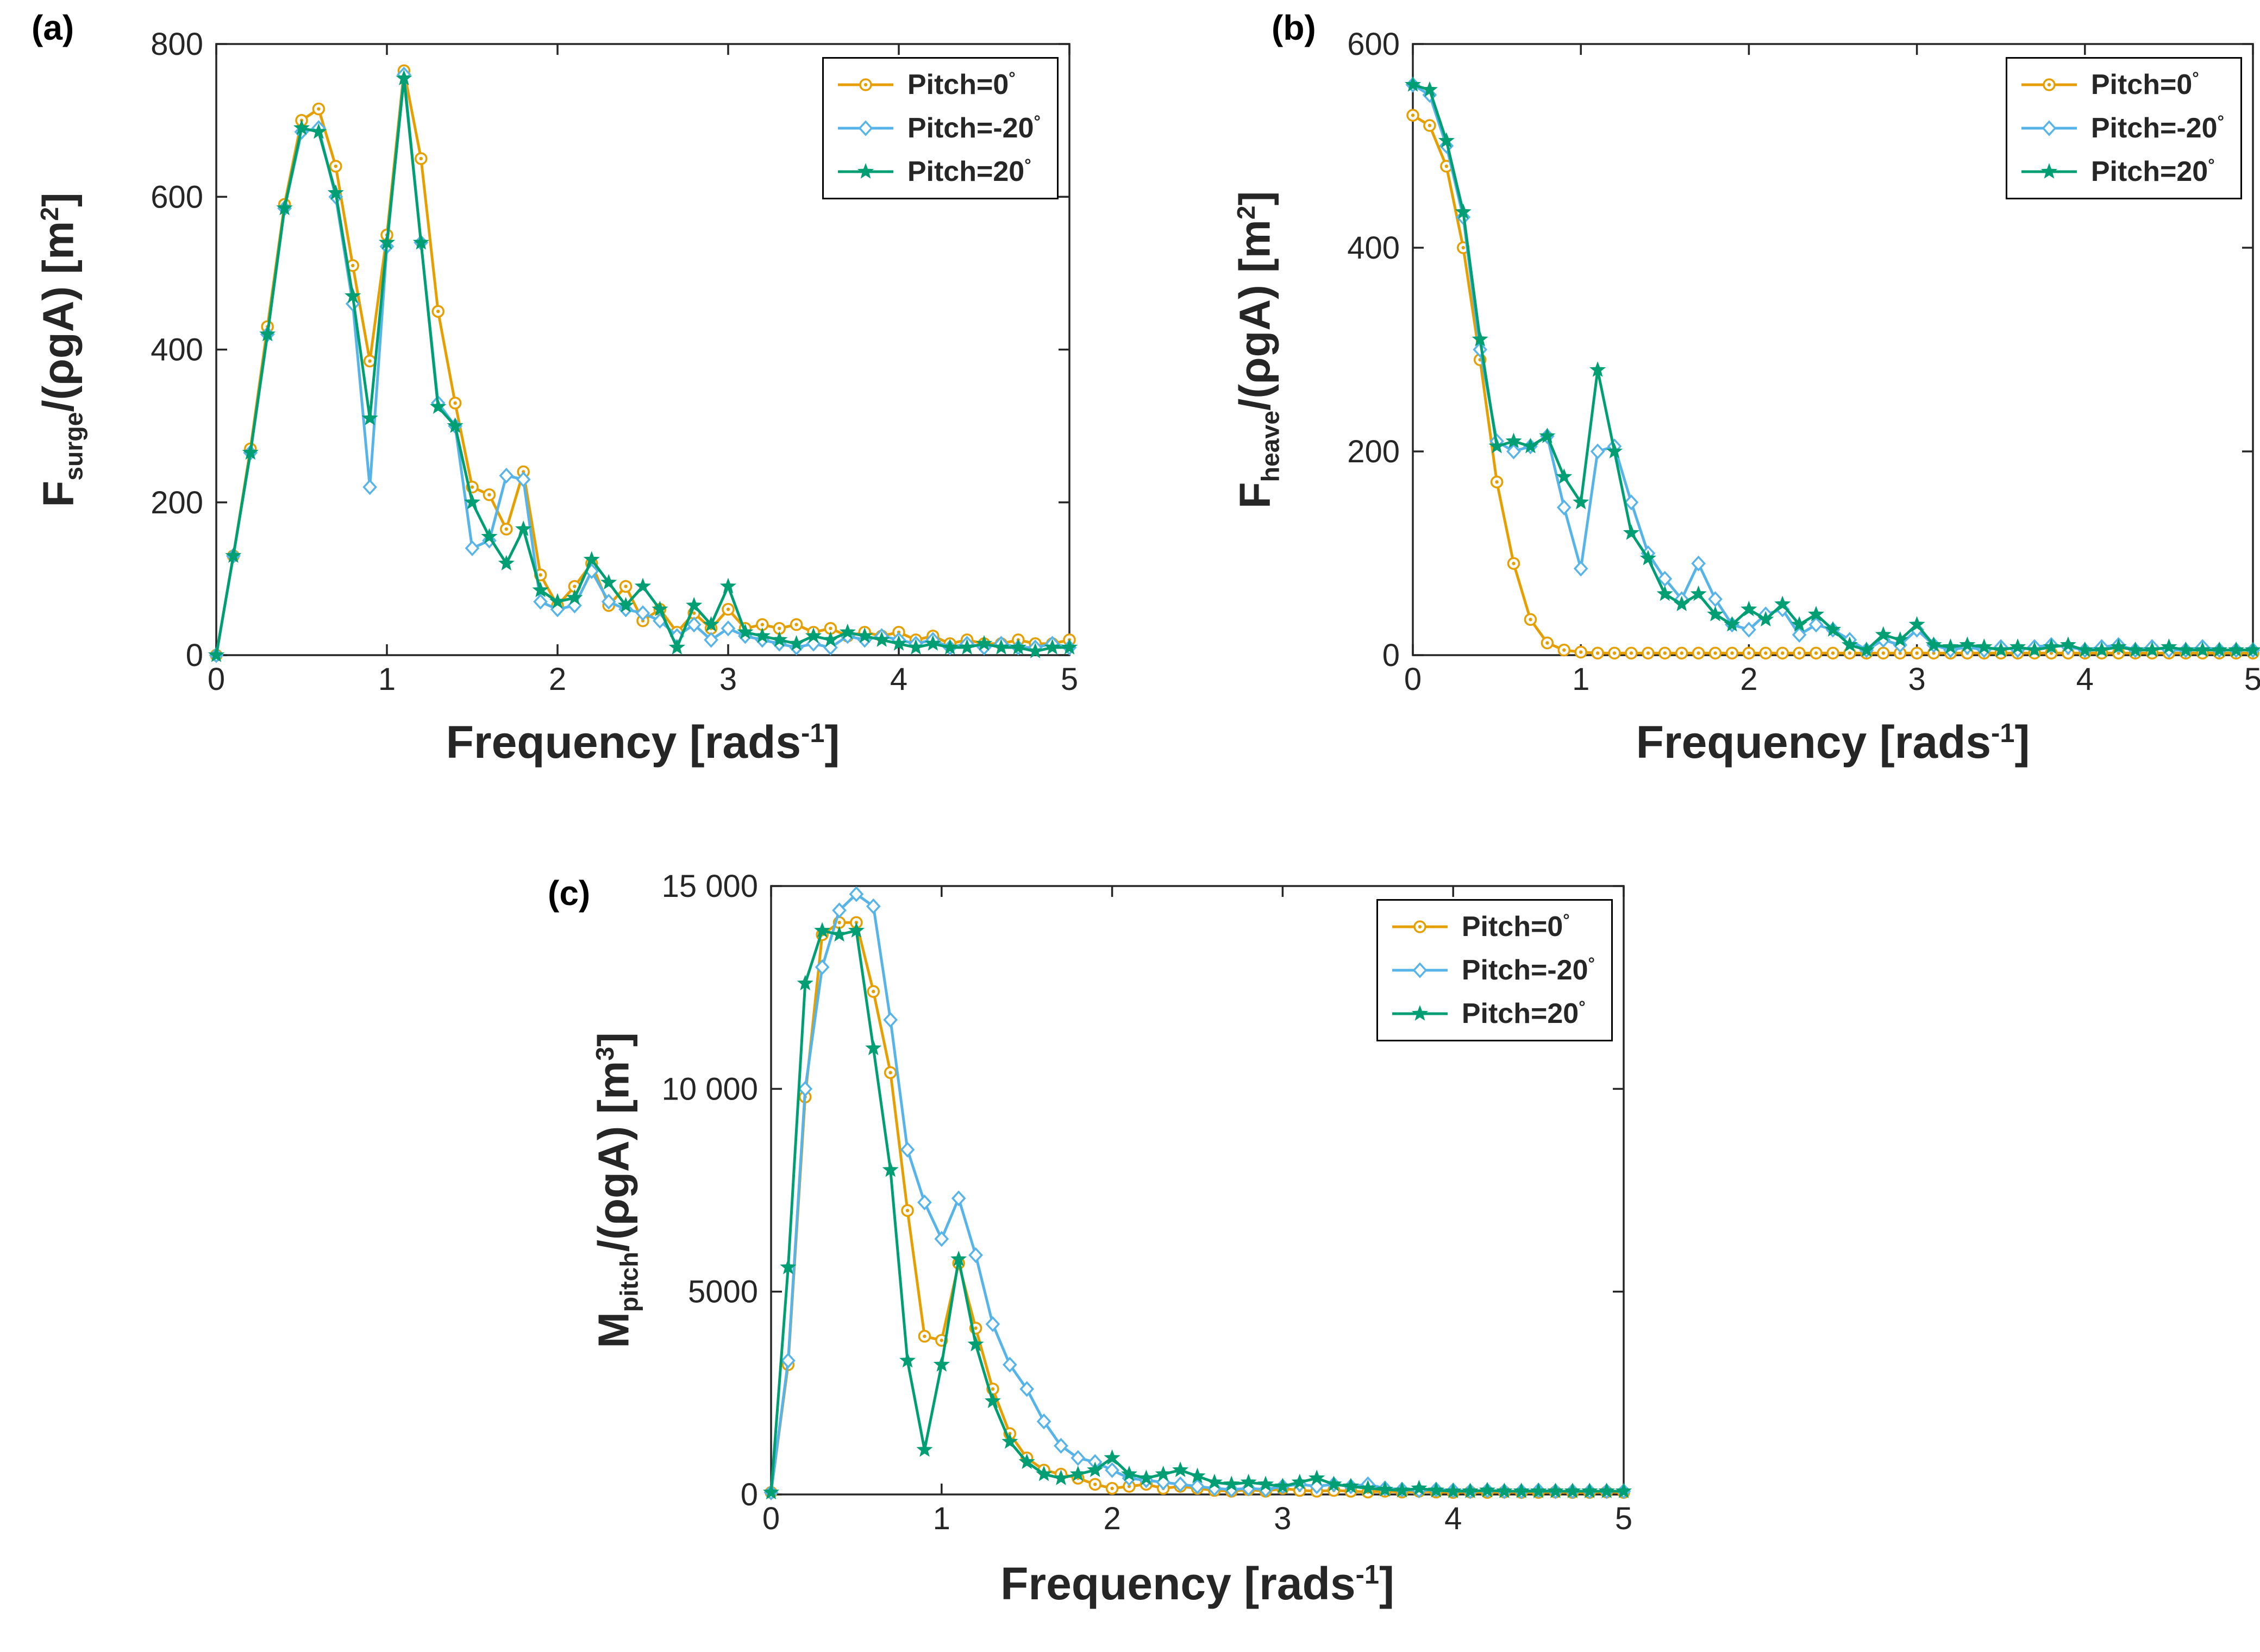  What do you see at coordinates (1197, 1583) in the screenshot?
I see `x-axis-label-c: Frequency [rads-1]` at bounding box center [1197, 1583].